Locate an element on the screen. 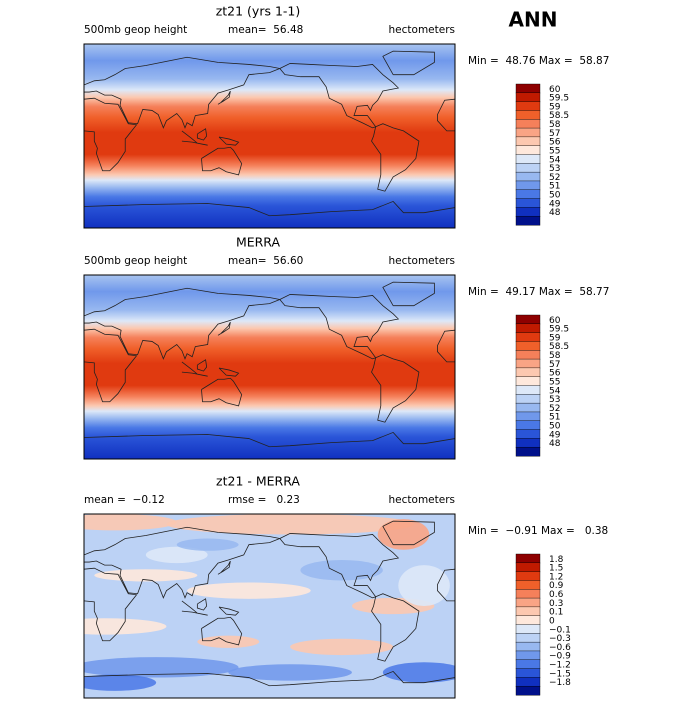 The height and width of the screenshot is (704, 700). colorbar-label: −1.8 is located at coordinates (560, 683).